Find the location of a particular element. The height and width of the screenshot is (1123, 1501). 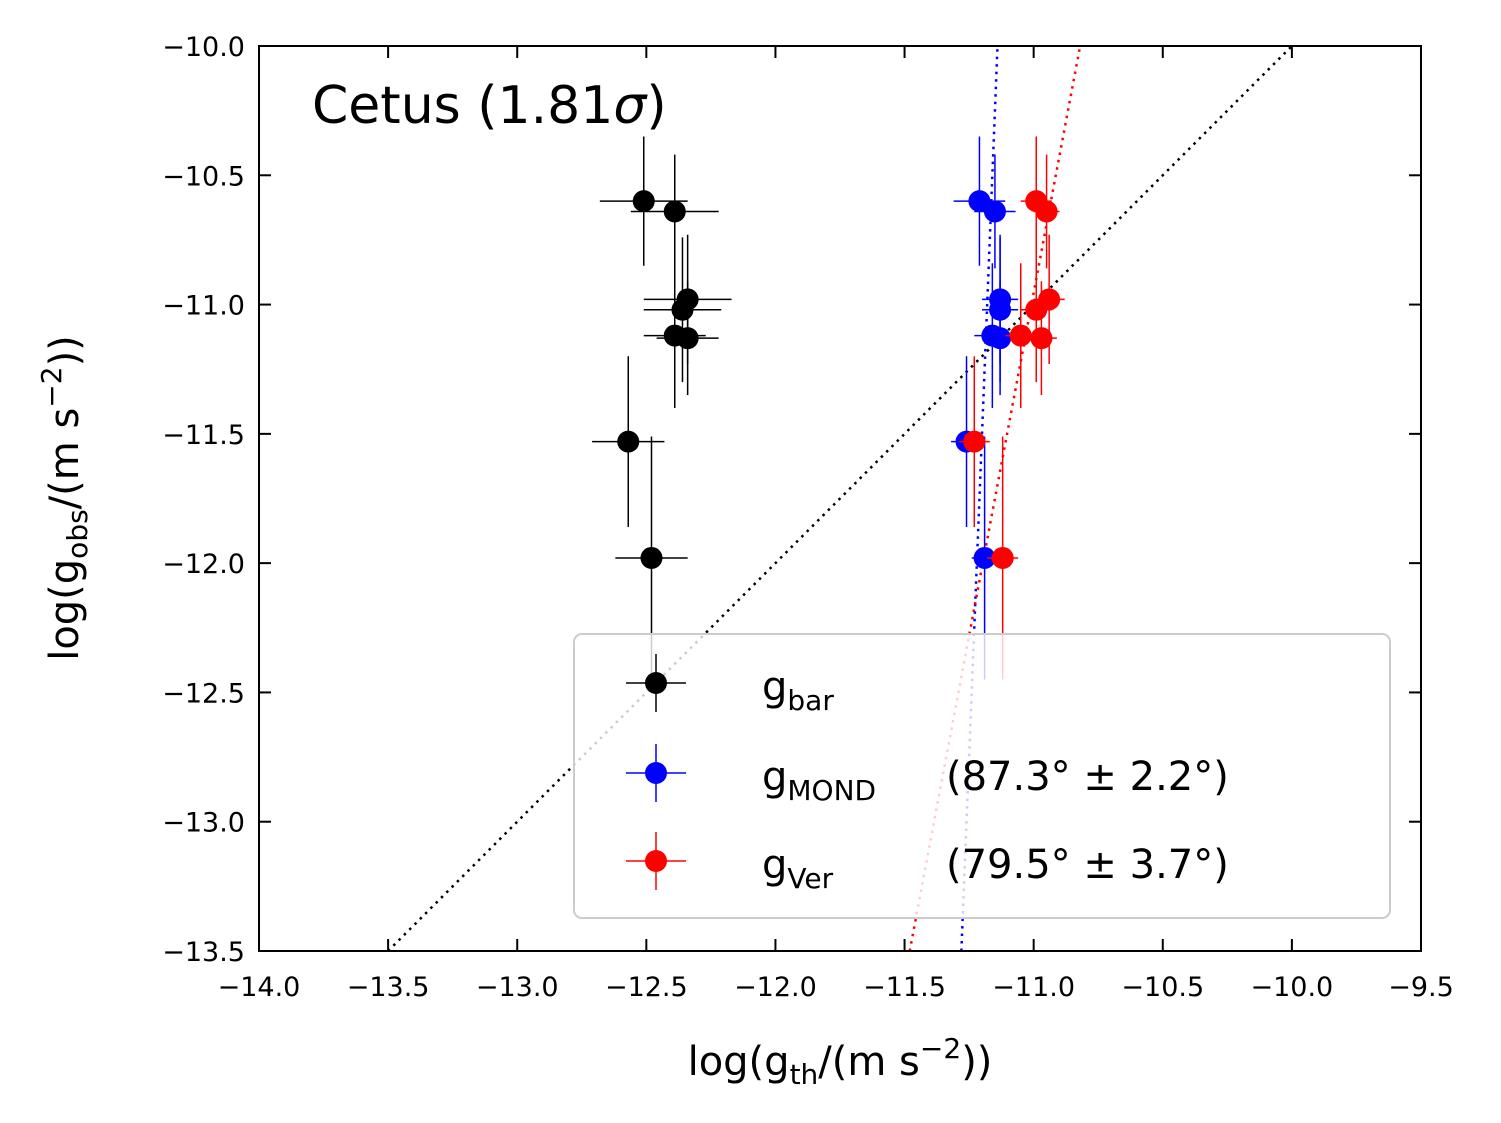

x-tick-label: −13.0 is located at coordinates (517, 987).